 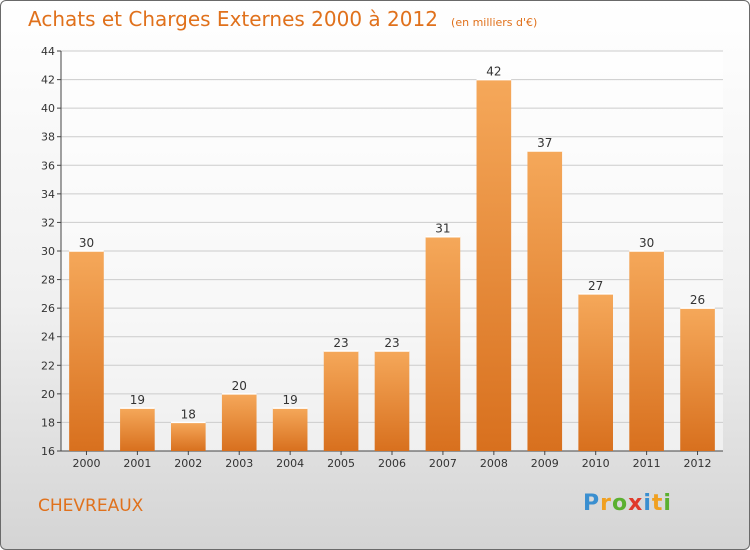 What do you see at coordinates (290, 463) in the screenshot?
I see `x-tick-label: 2004` at bounding box center [290, 463].